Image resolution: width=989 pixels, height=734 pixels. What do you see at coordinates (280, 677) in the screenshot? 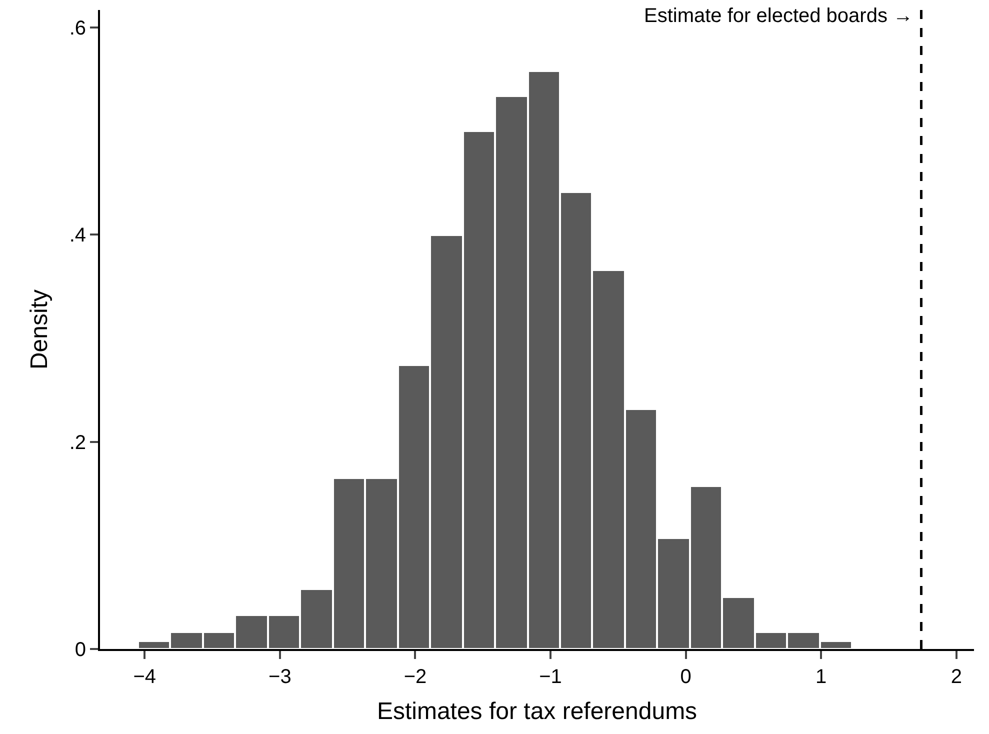
I see `x-tick-label: −3` at bounding box center [280, 677].